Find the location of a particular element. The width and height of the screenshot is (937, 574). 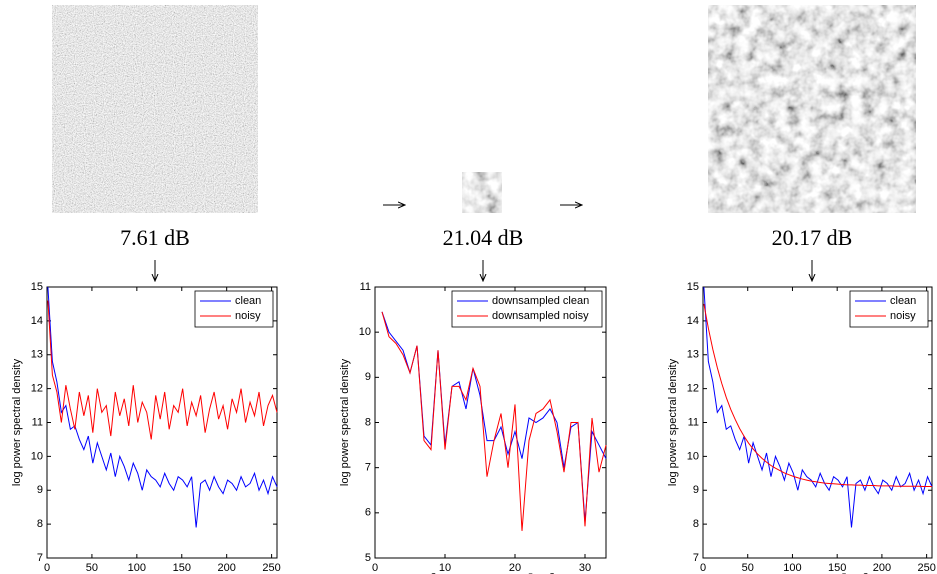

x-axis-label: up-sampled is located at coordinates (817, 571).